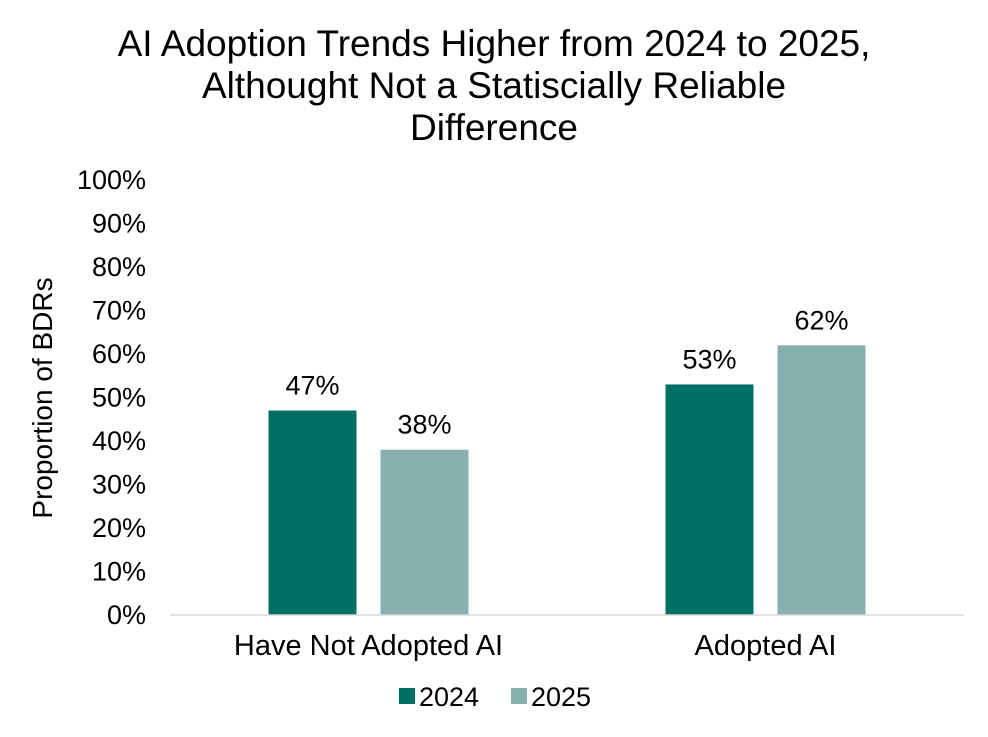 The width and height of the screenshot is (988, 737). What do you see at coordinates (535, 646) in the screenshot?
I see `x-axis-category-labels: Have Not Adopted AI Adopted AI` at bounding box center [535, 646].